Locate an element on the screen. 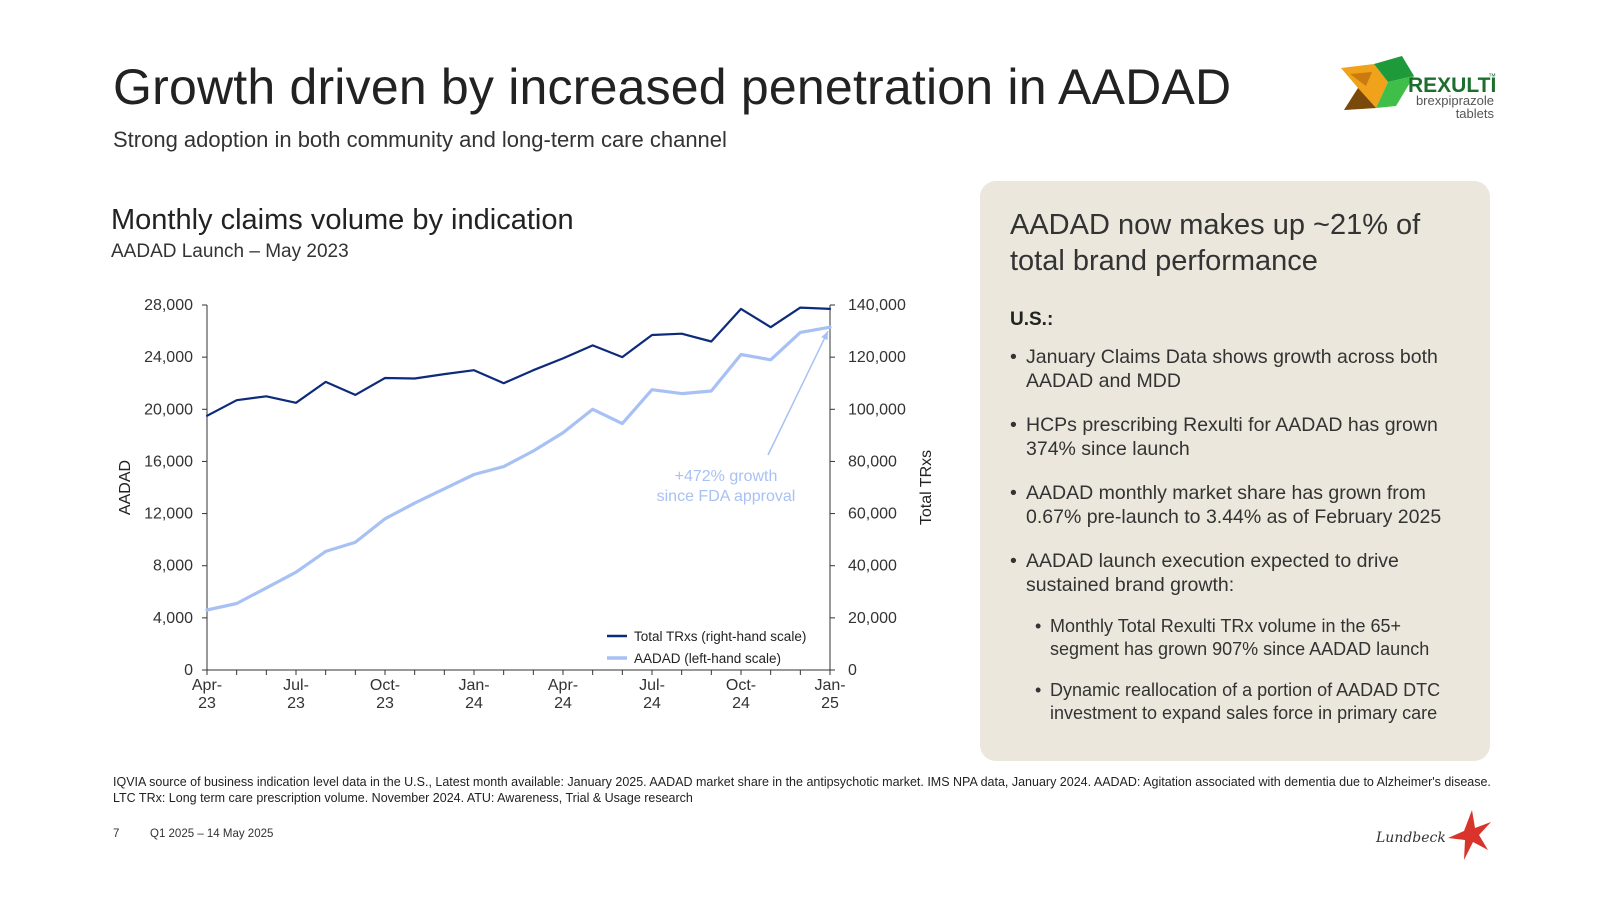 The image size is (1600, 900). annotation-label-line1: +472% growth is located at coordinates (726, 476).